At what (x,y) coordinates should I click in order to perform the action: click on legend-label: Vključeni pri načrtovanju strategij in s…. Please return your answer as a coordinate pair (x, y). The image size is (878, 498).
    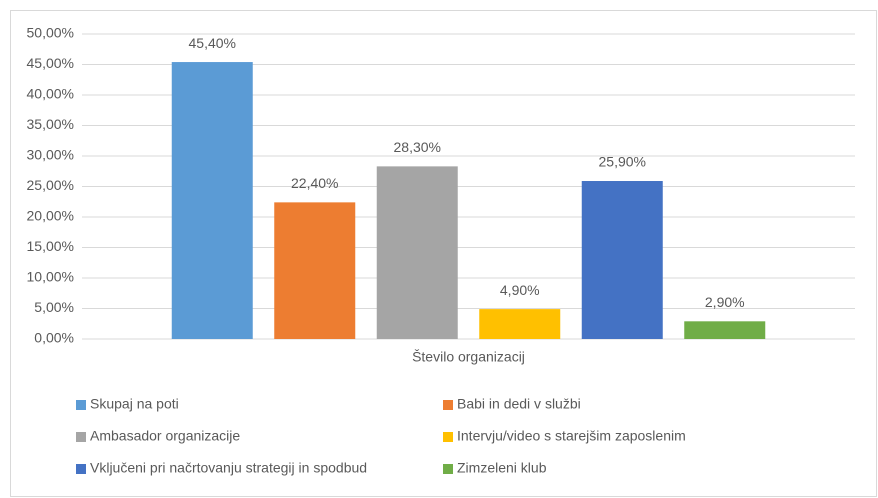
    Looking at the image, I should click on (228, 468).